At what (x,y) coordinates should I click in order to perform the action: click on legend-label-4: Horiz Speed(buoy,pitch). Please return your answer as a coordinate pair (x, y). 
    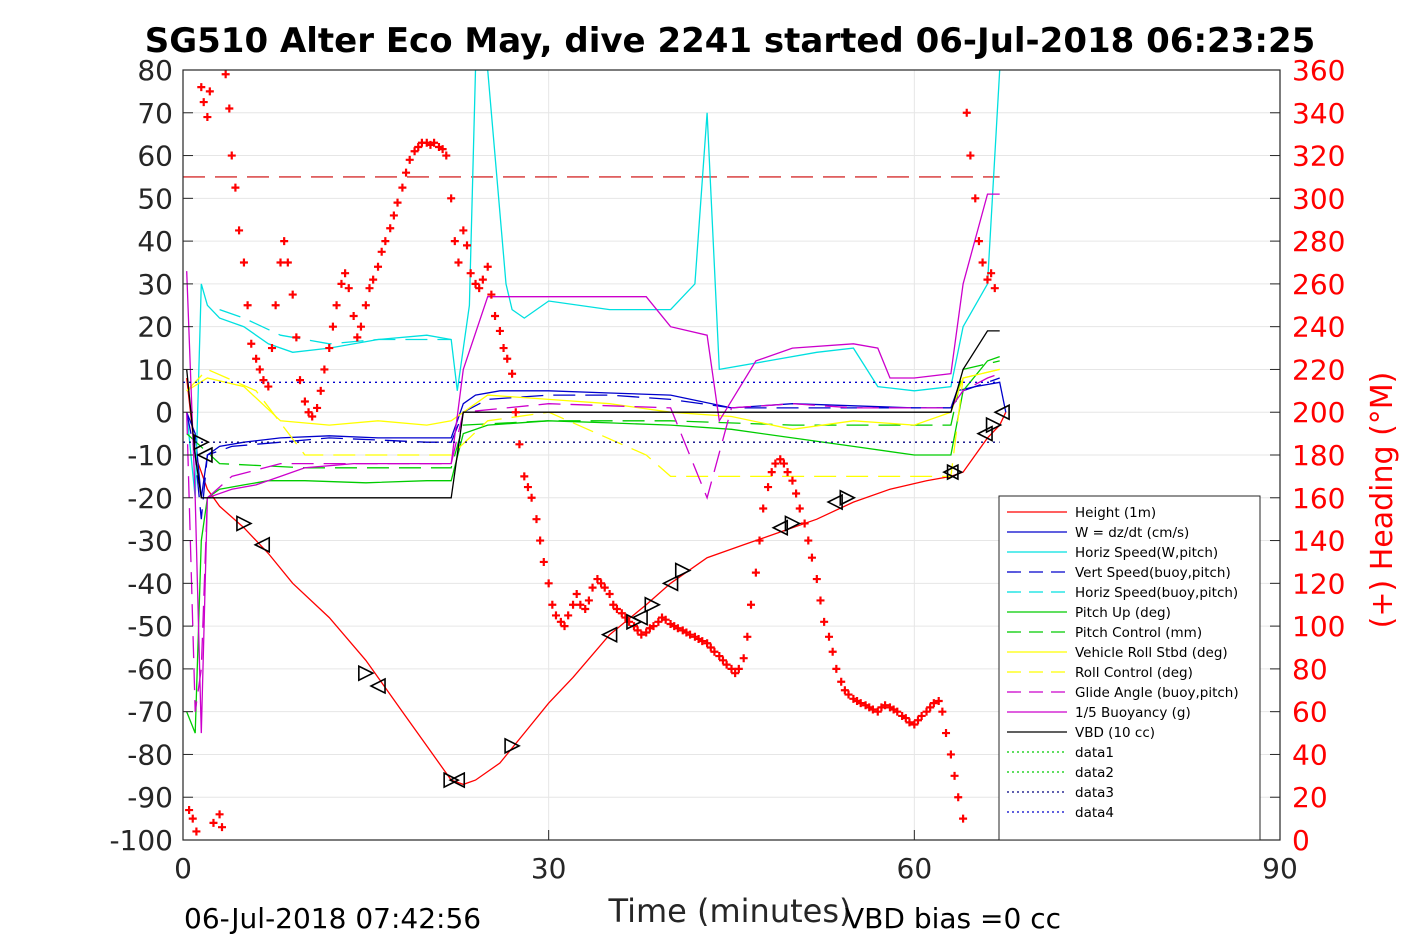
    Looking at the image, I should click on (1156, 593).